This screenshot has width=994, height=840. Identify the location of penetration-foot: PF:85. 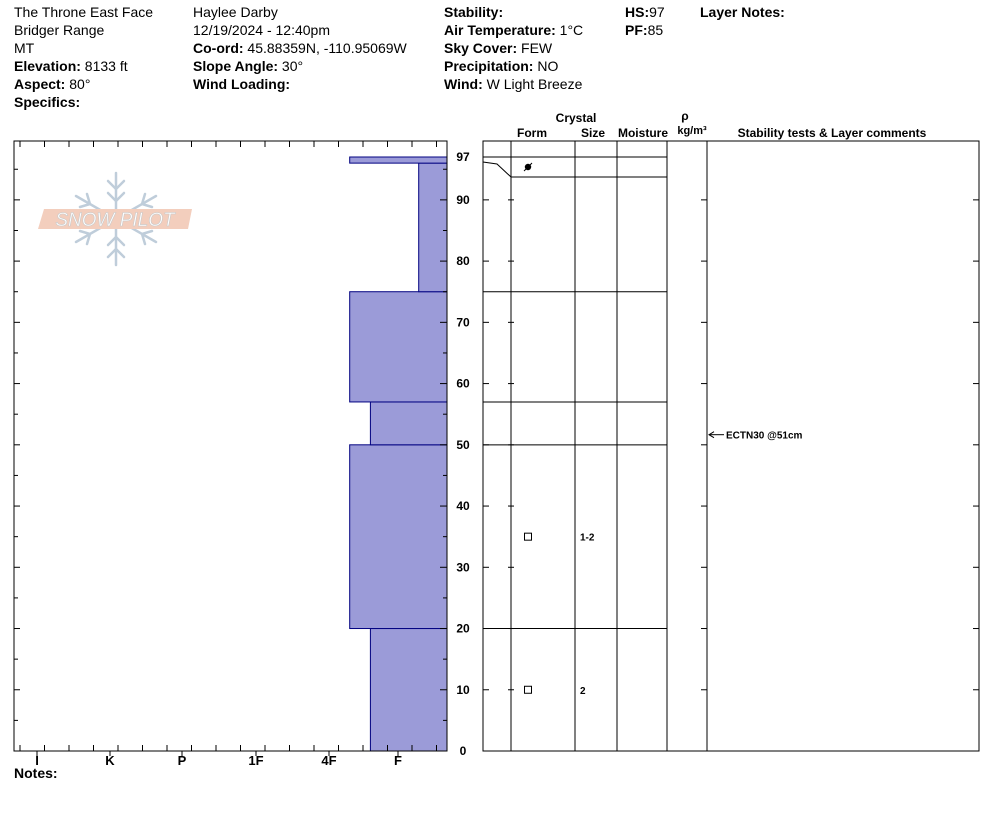
(644, 30).